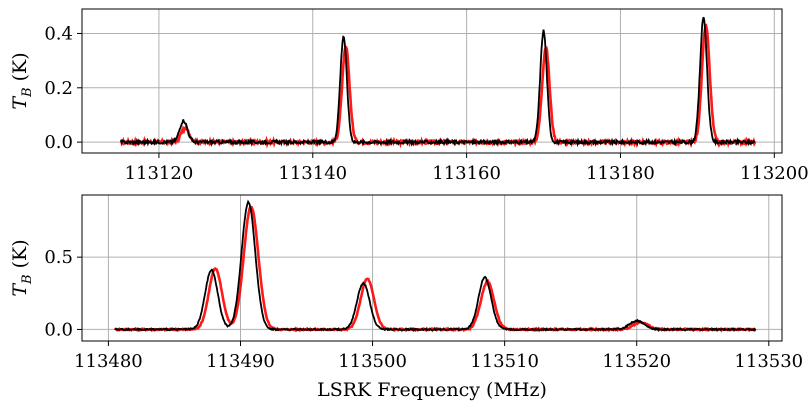  What do you see at coordinates (774, 173) in the screenshot?
I see `x-tick-label: 113200` at bounding box center [774, 173].